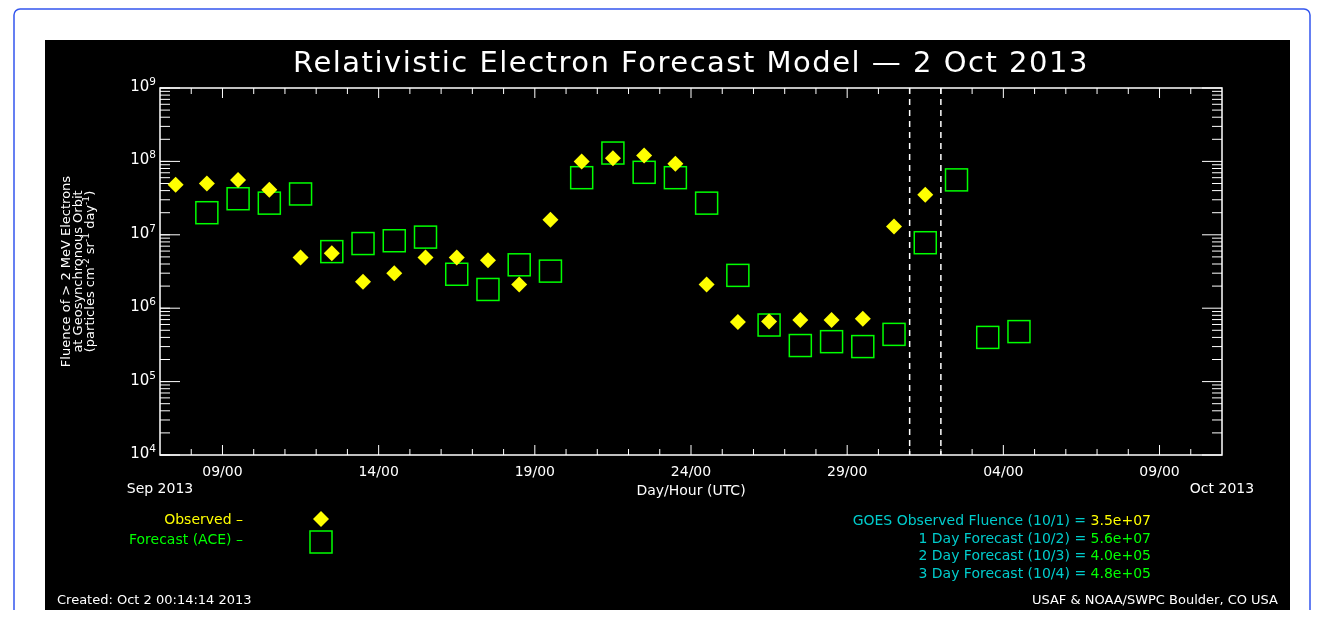 The image size is (1321, 618). I want to click on text: 3 Day Forecast (10/4) = 4.8e+05, so click(1034, 572).